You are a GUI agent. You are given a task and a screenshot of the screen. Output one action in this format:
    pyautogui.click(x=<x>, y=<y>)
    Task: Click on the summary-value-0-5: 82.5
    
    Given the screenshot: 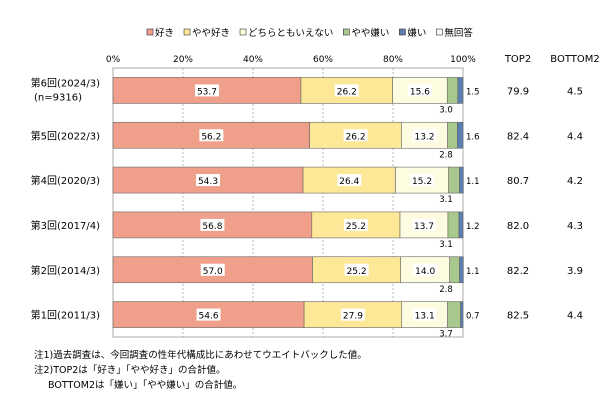 What is the action you would take?
    pyautogui.click(x=518, y=316)
    